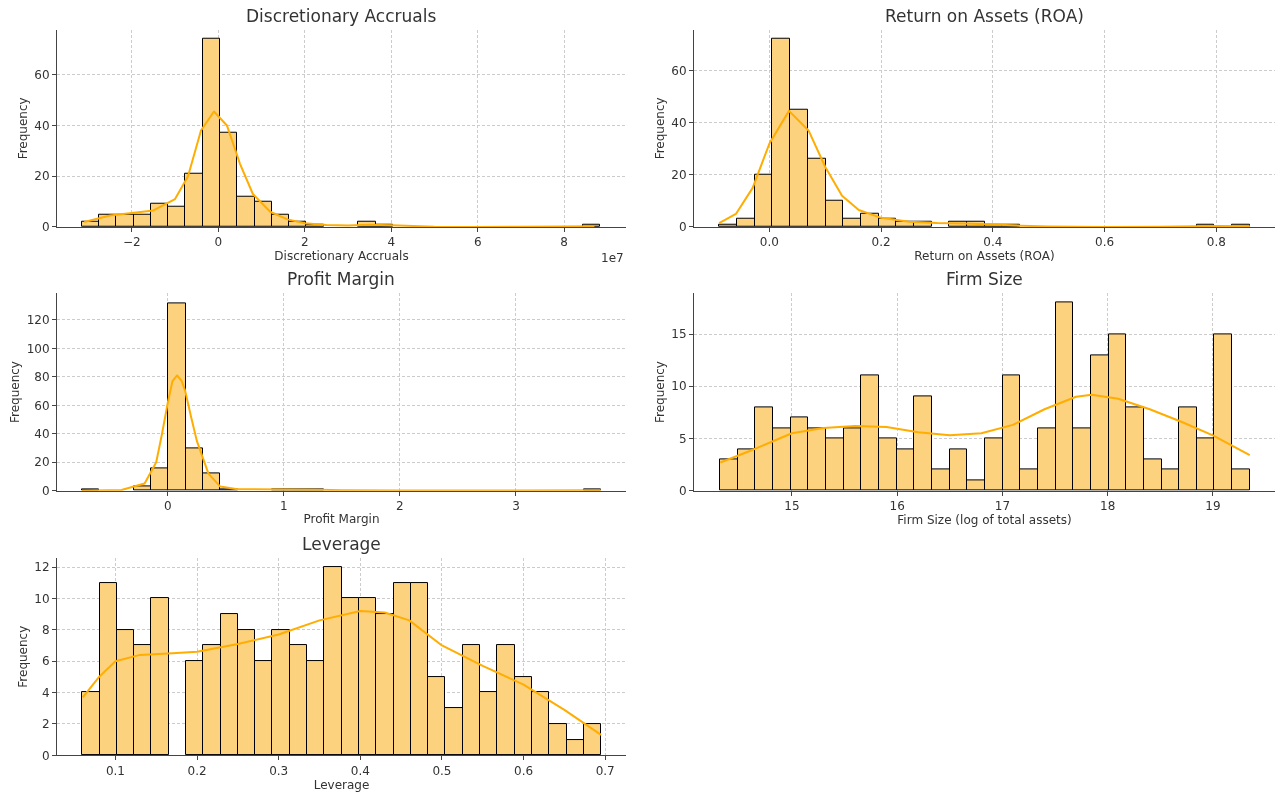 The image size is (1277, 798). Describe the element at coordinates (341, 518) in the screenshot. I see `x-axis-title: Profit Margin` at that location.